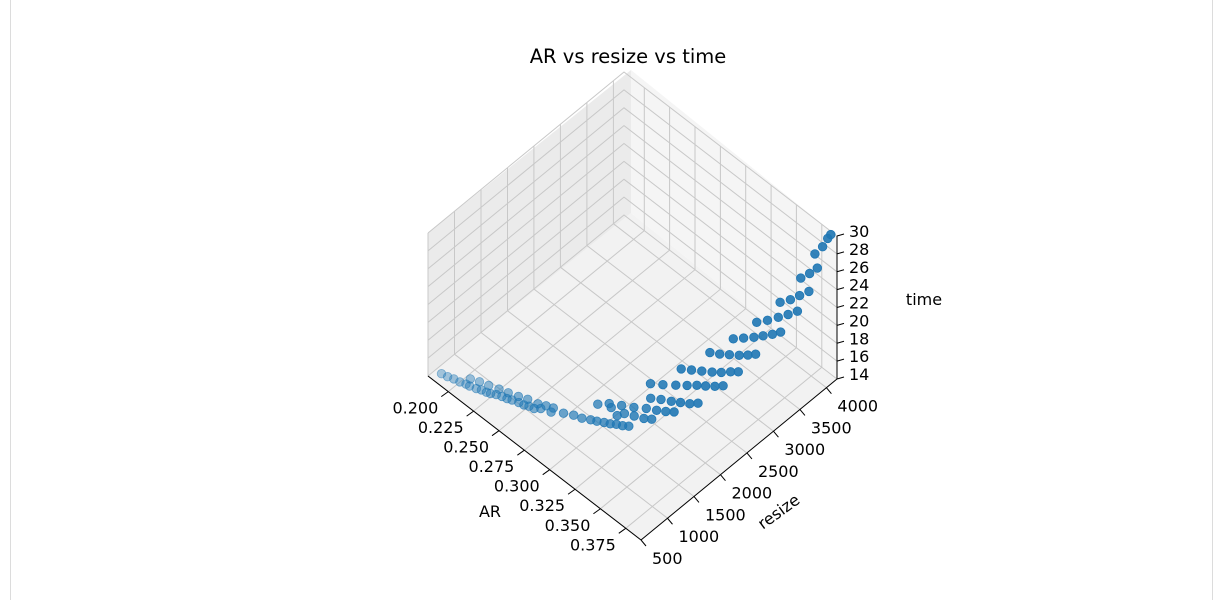  Describe the element at coordinates (778, 471) in the screenshot. I see `y-tick-label: 2500` at that location.